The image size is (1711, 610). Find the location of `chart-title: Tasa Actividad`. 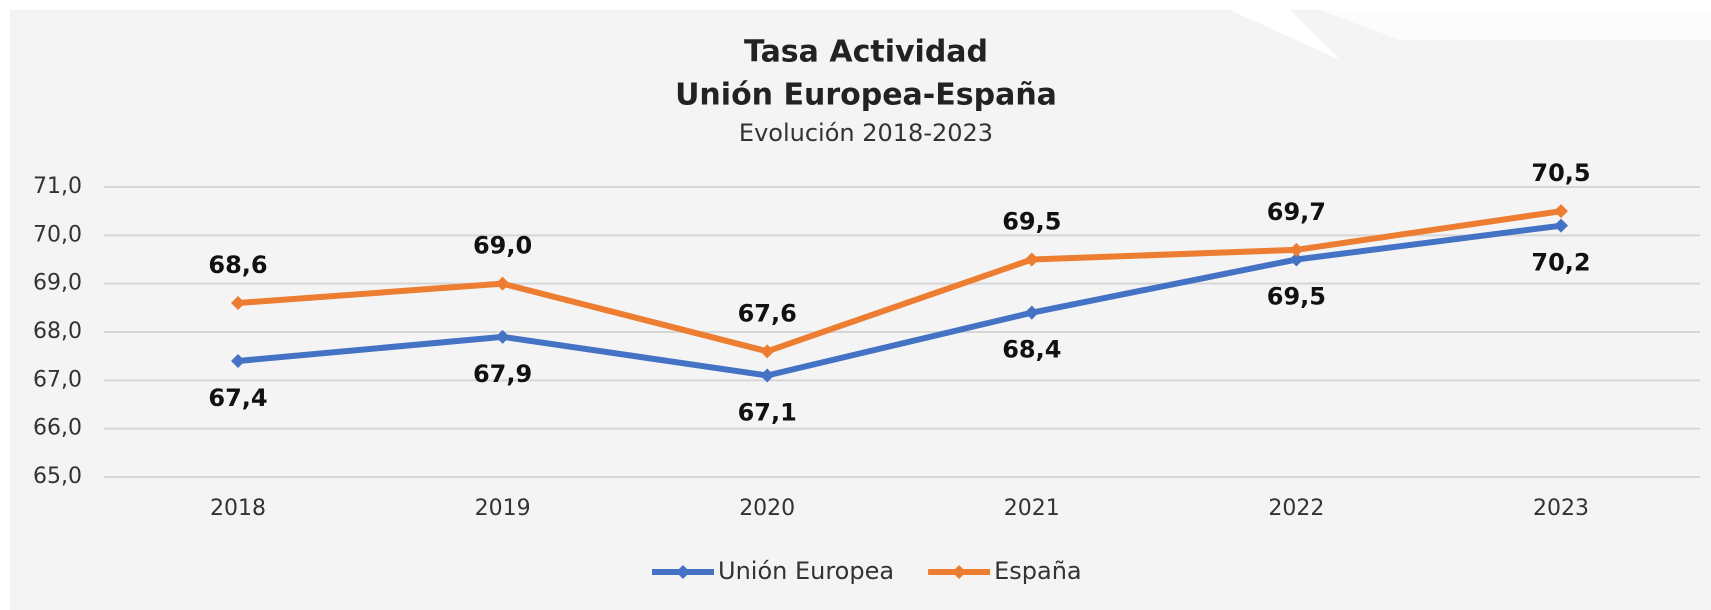

chart-title: Tasa Actividad is located at coordinates (866, 52).